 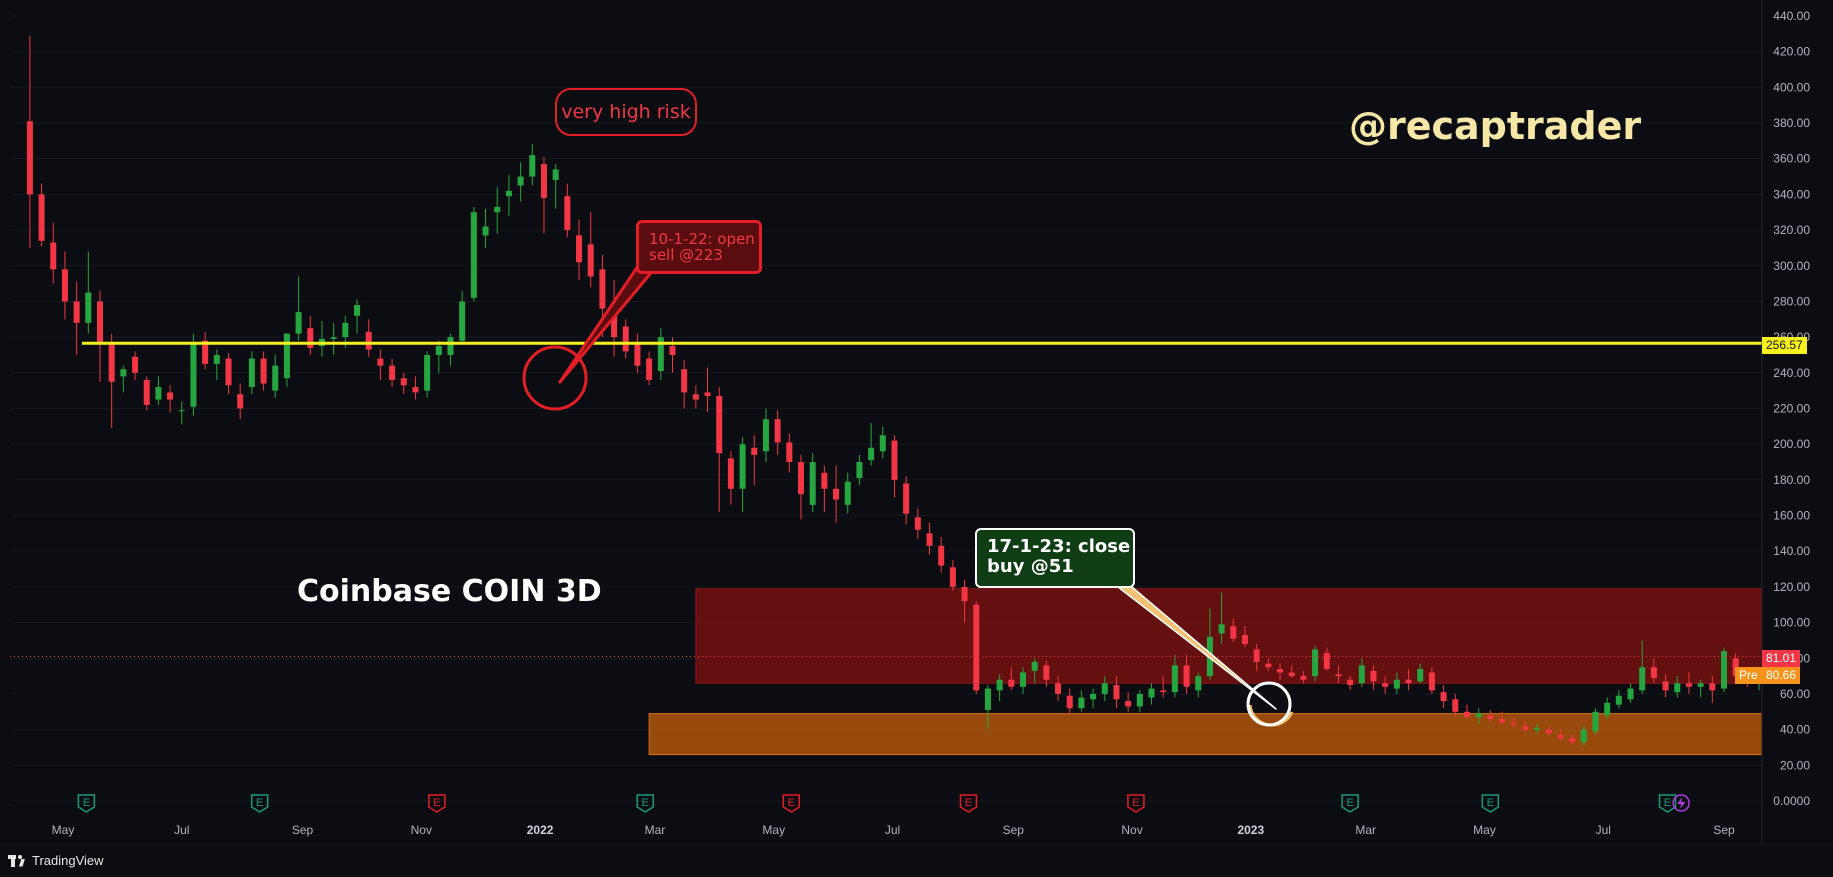 What do you see at coordinates (1030, 566) in the screenshot?
I see `buy-annotation-line2: buy @51` at bounding box center [1030, 566].